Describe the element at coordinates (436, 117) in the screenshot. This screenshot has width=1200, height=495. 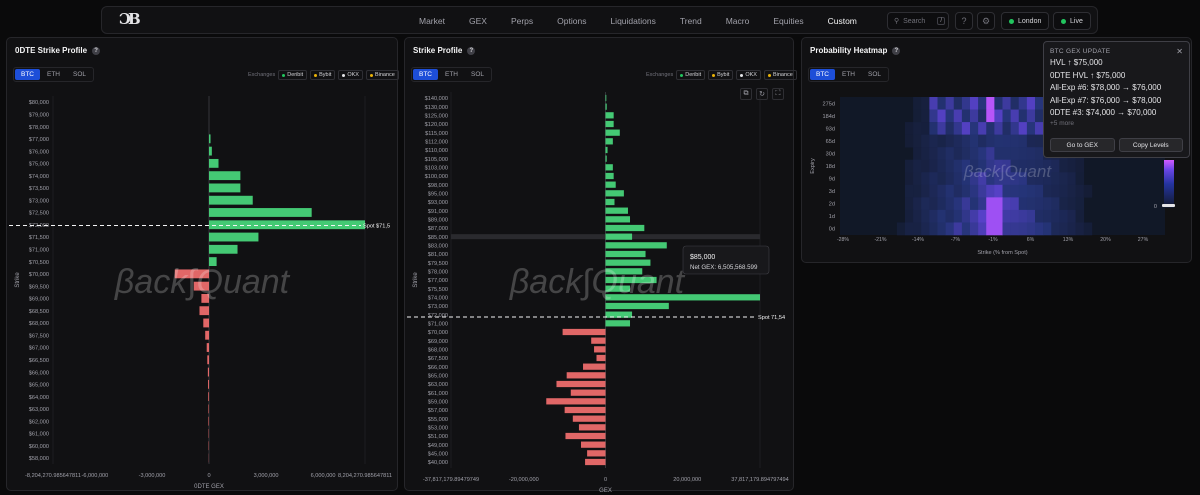
I see `strike-tick-label: $125,000` at that location.